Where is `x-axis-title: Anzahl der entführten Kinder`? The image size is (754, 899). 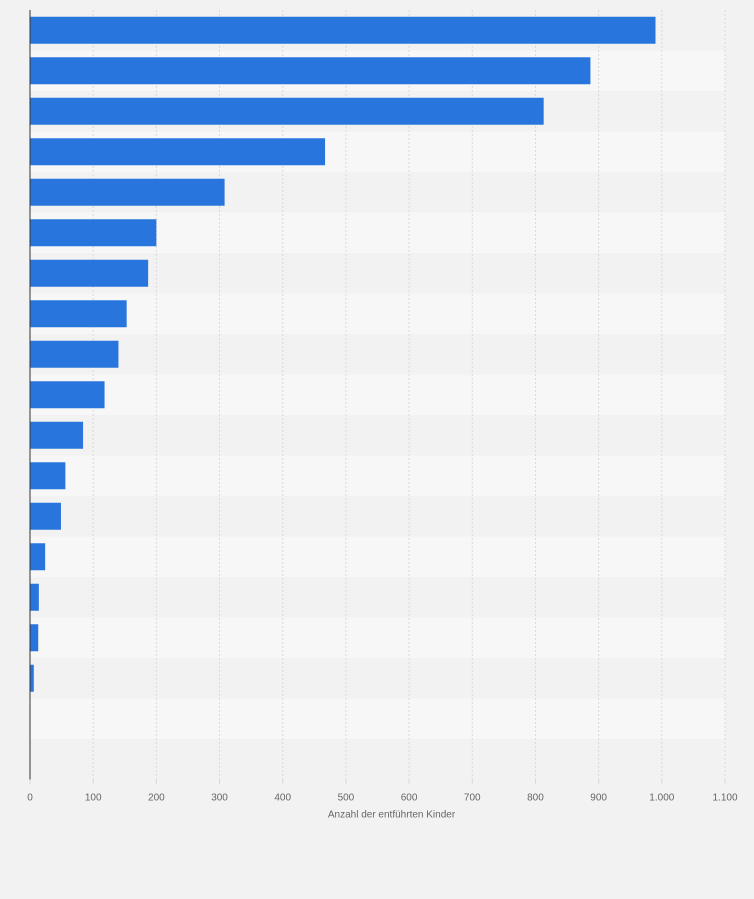
x-axis-title: Anzahl der entführten Kinder is located at coordinates (392, 815).